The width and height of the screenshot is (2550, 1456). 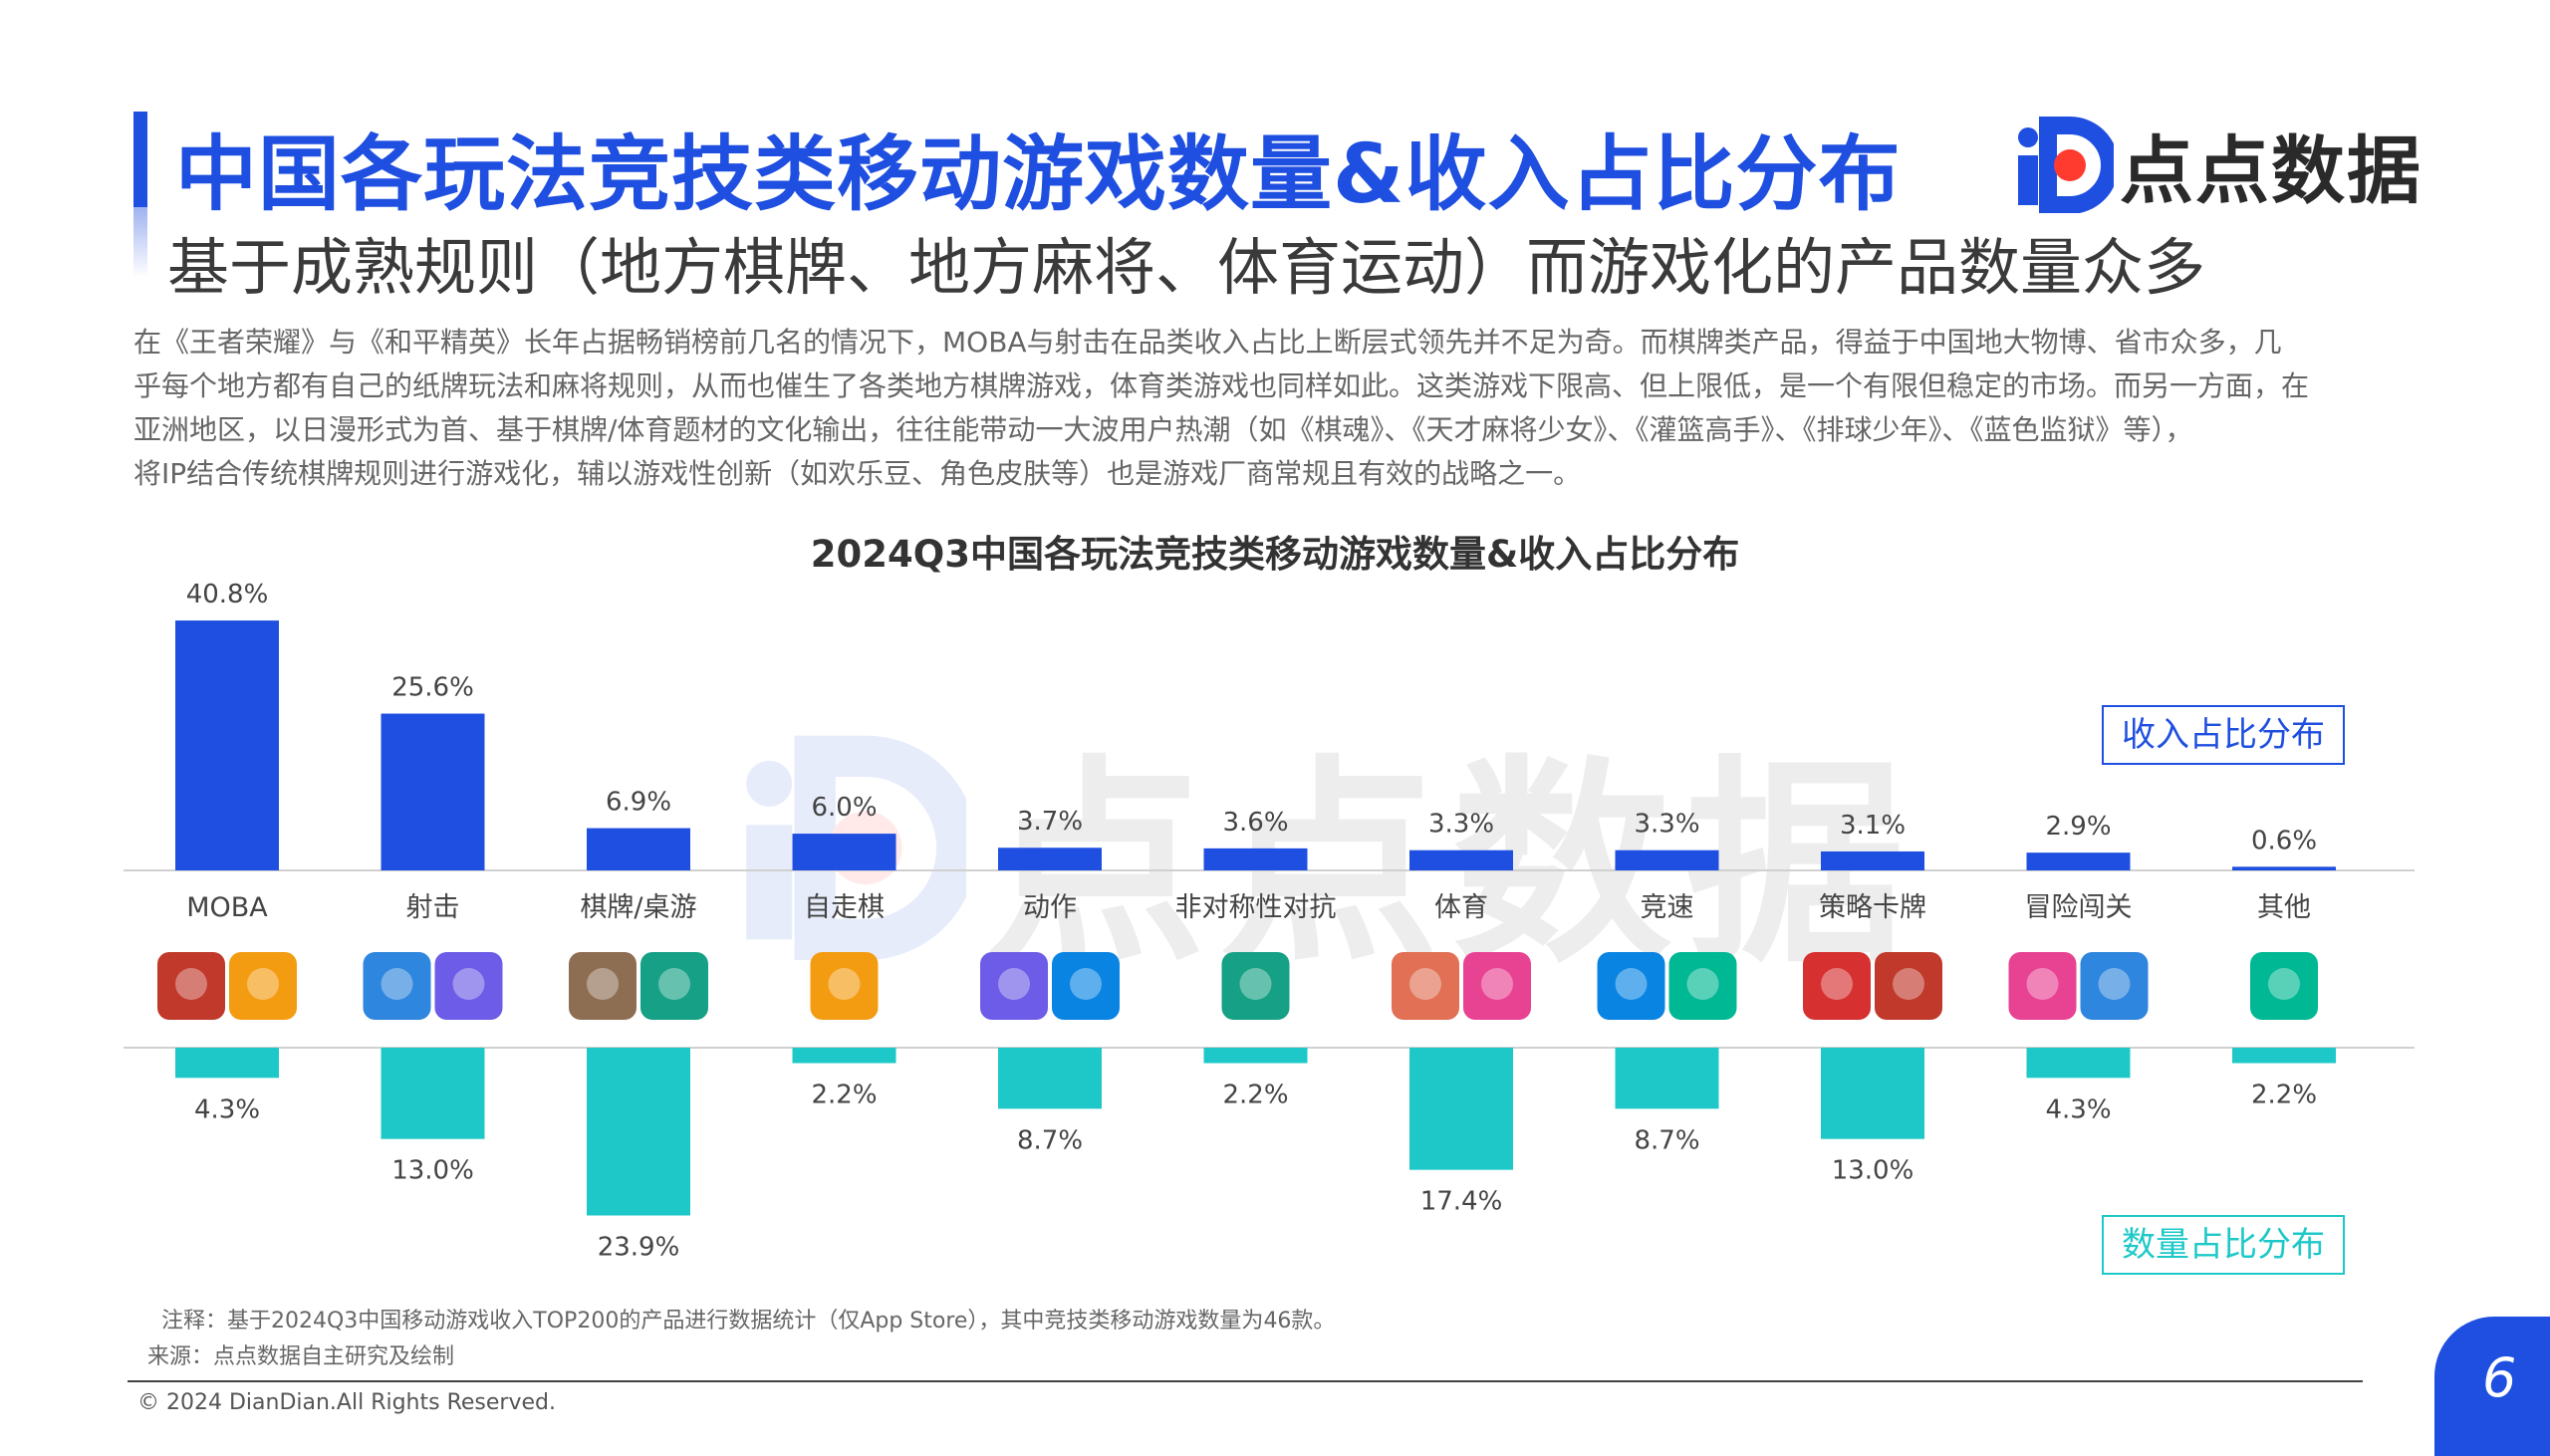 I want to click on category-label: 射击, so click(x=433, y=907).